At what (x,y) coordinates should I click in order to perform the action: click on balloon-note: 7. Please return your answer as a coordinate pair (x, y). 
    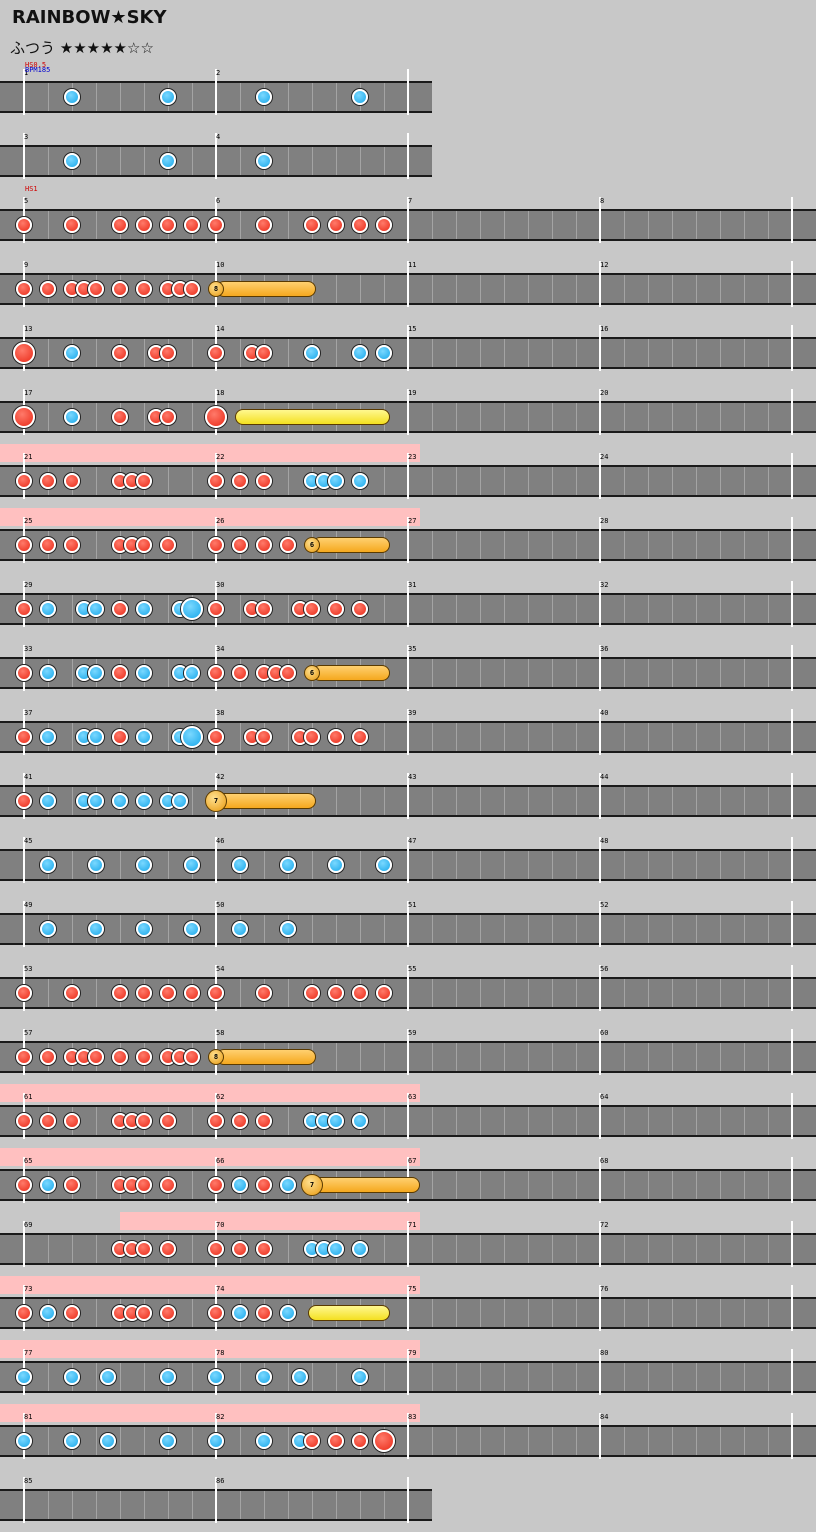
    Looking at the image, I should click on (312, 1185).